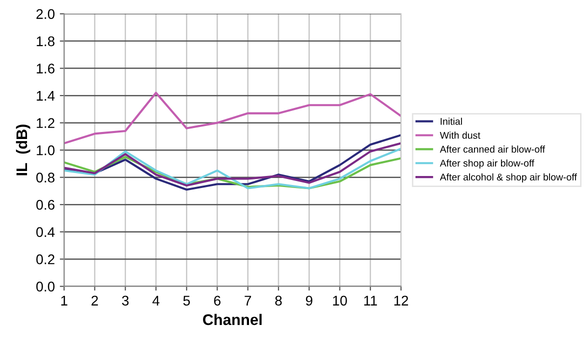 This screenshot has width=588, height=345. Describe the element at coordinates (232, 320) in the screenshot. I see `x-axis-title: Channel` at that location.